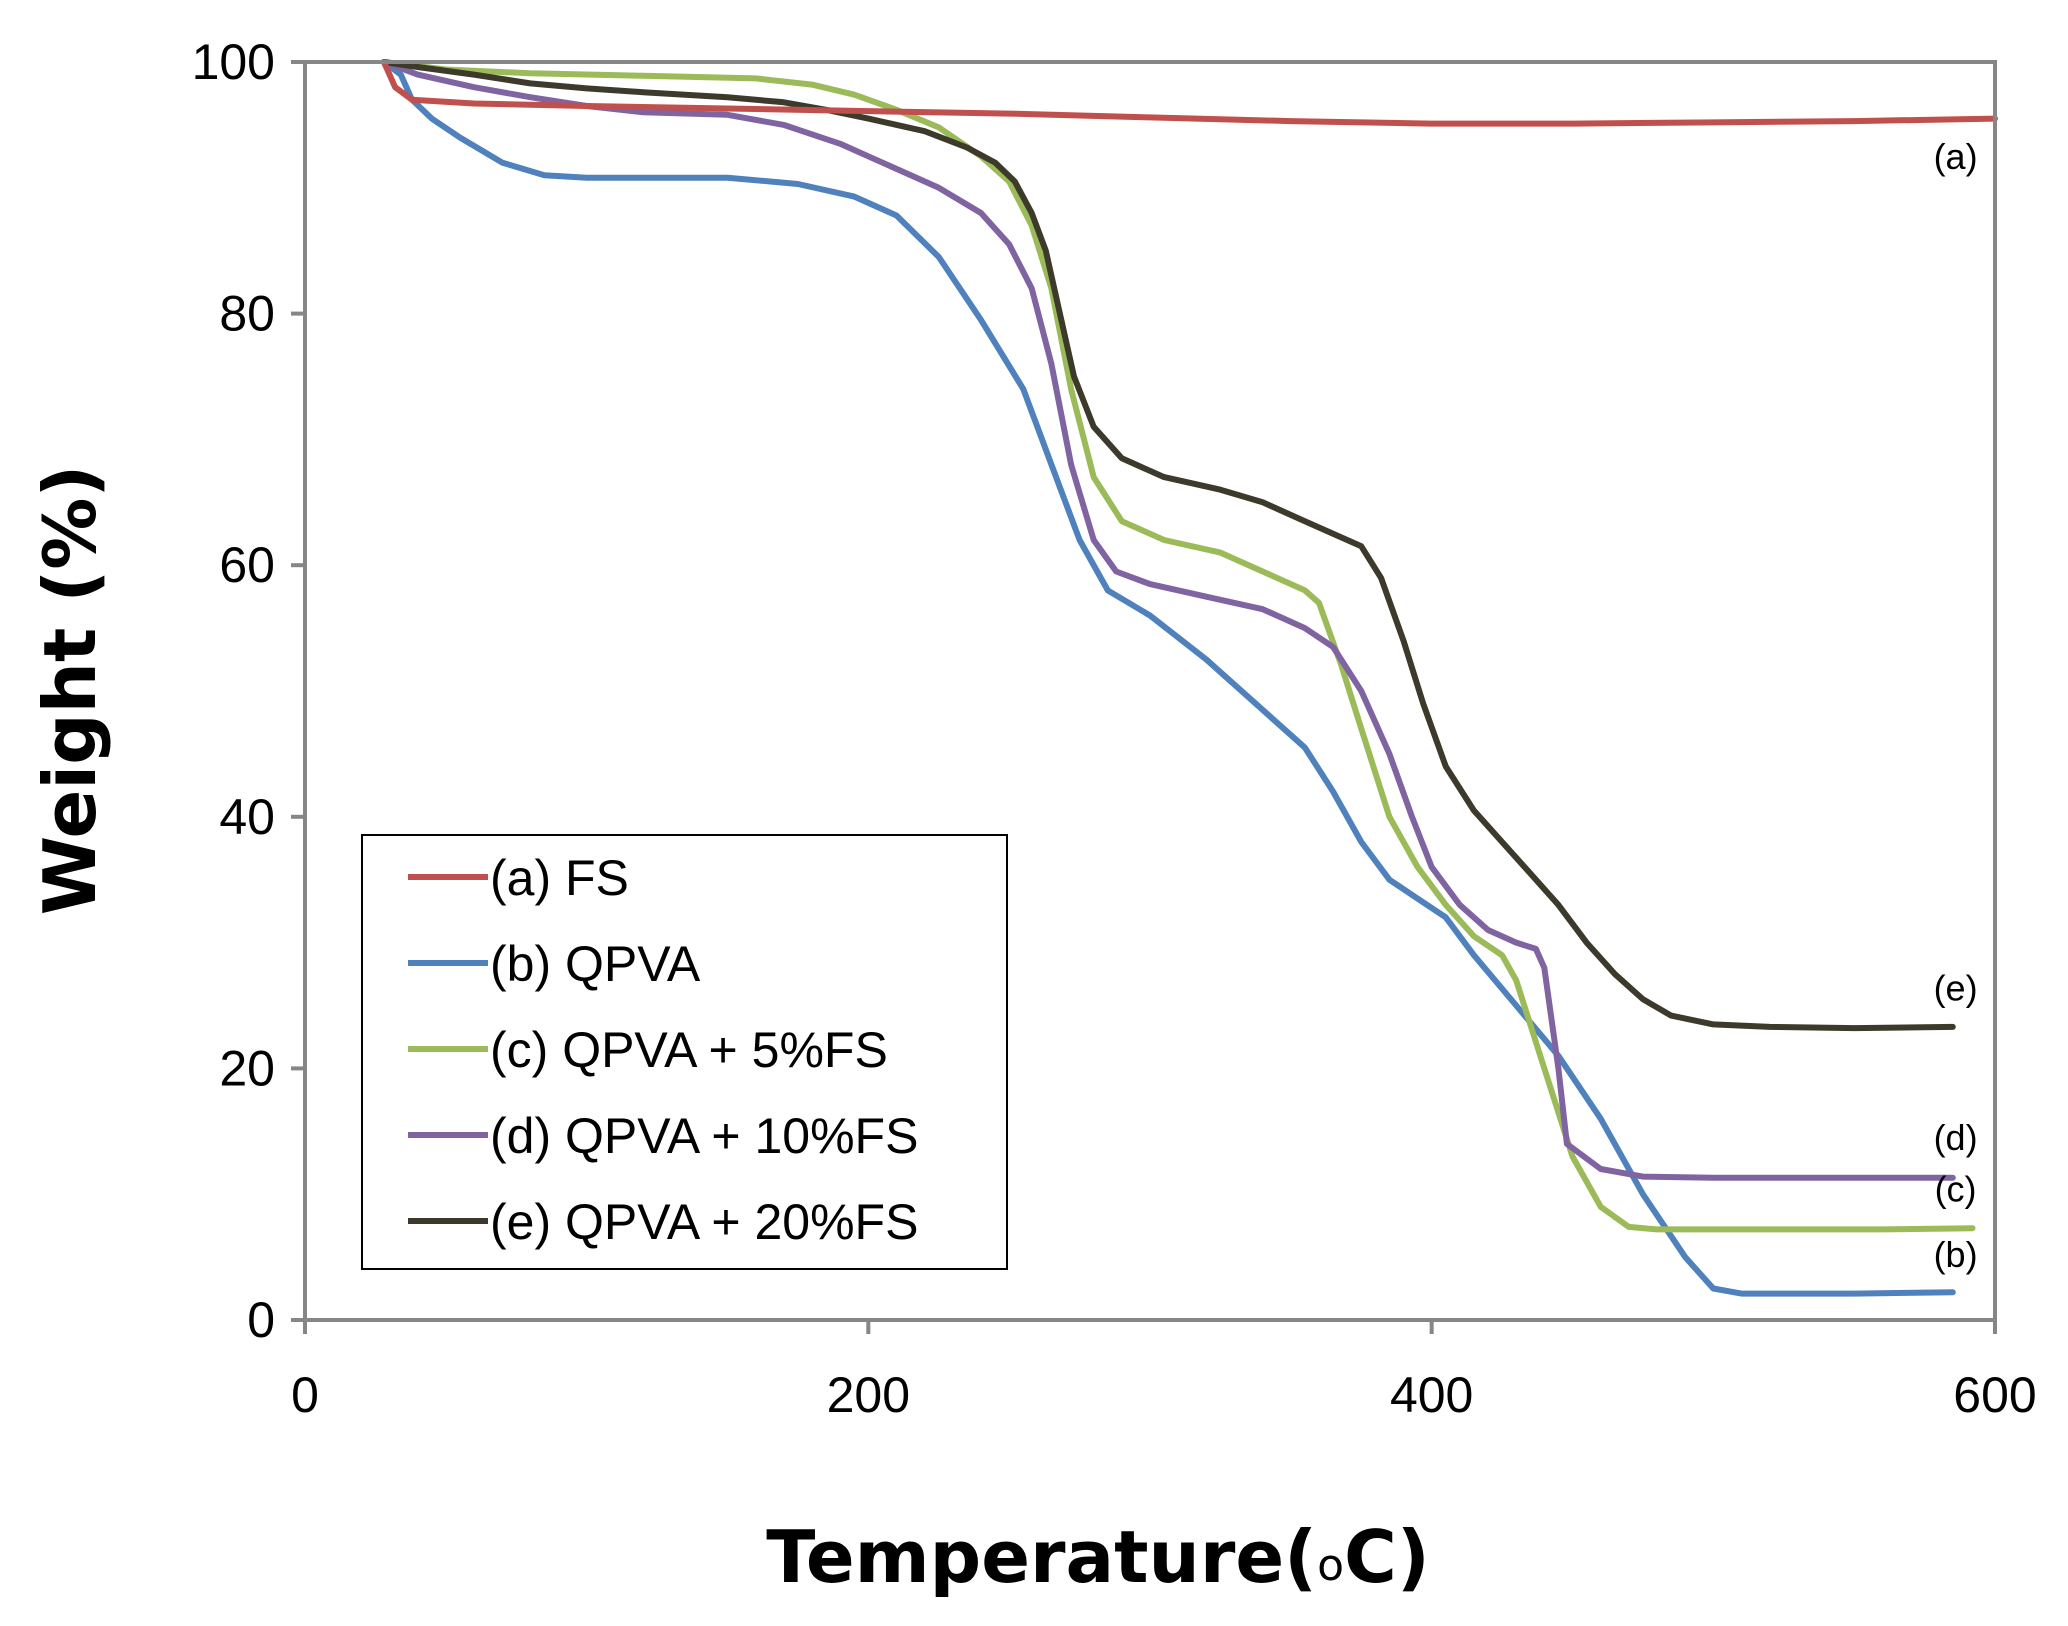  Describe the element at coordinates (689, 1050) in the screenshot. I see `legend-label-c: (c) QPVA + 5%FS` at that location.